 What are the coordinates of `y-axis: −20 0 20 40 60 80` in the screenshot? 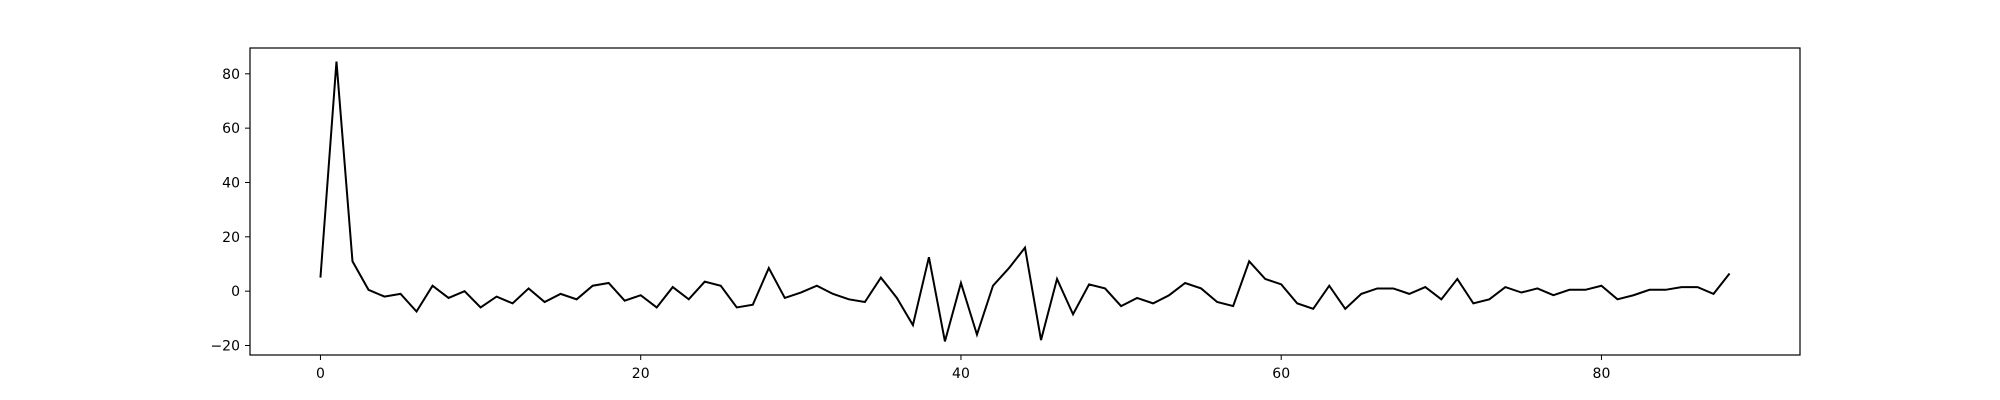 It's located at (230, 210).